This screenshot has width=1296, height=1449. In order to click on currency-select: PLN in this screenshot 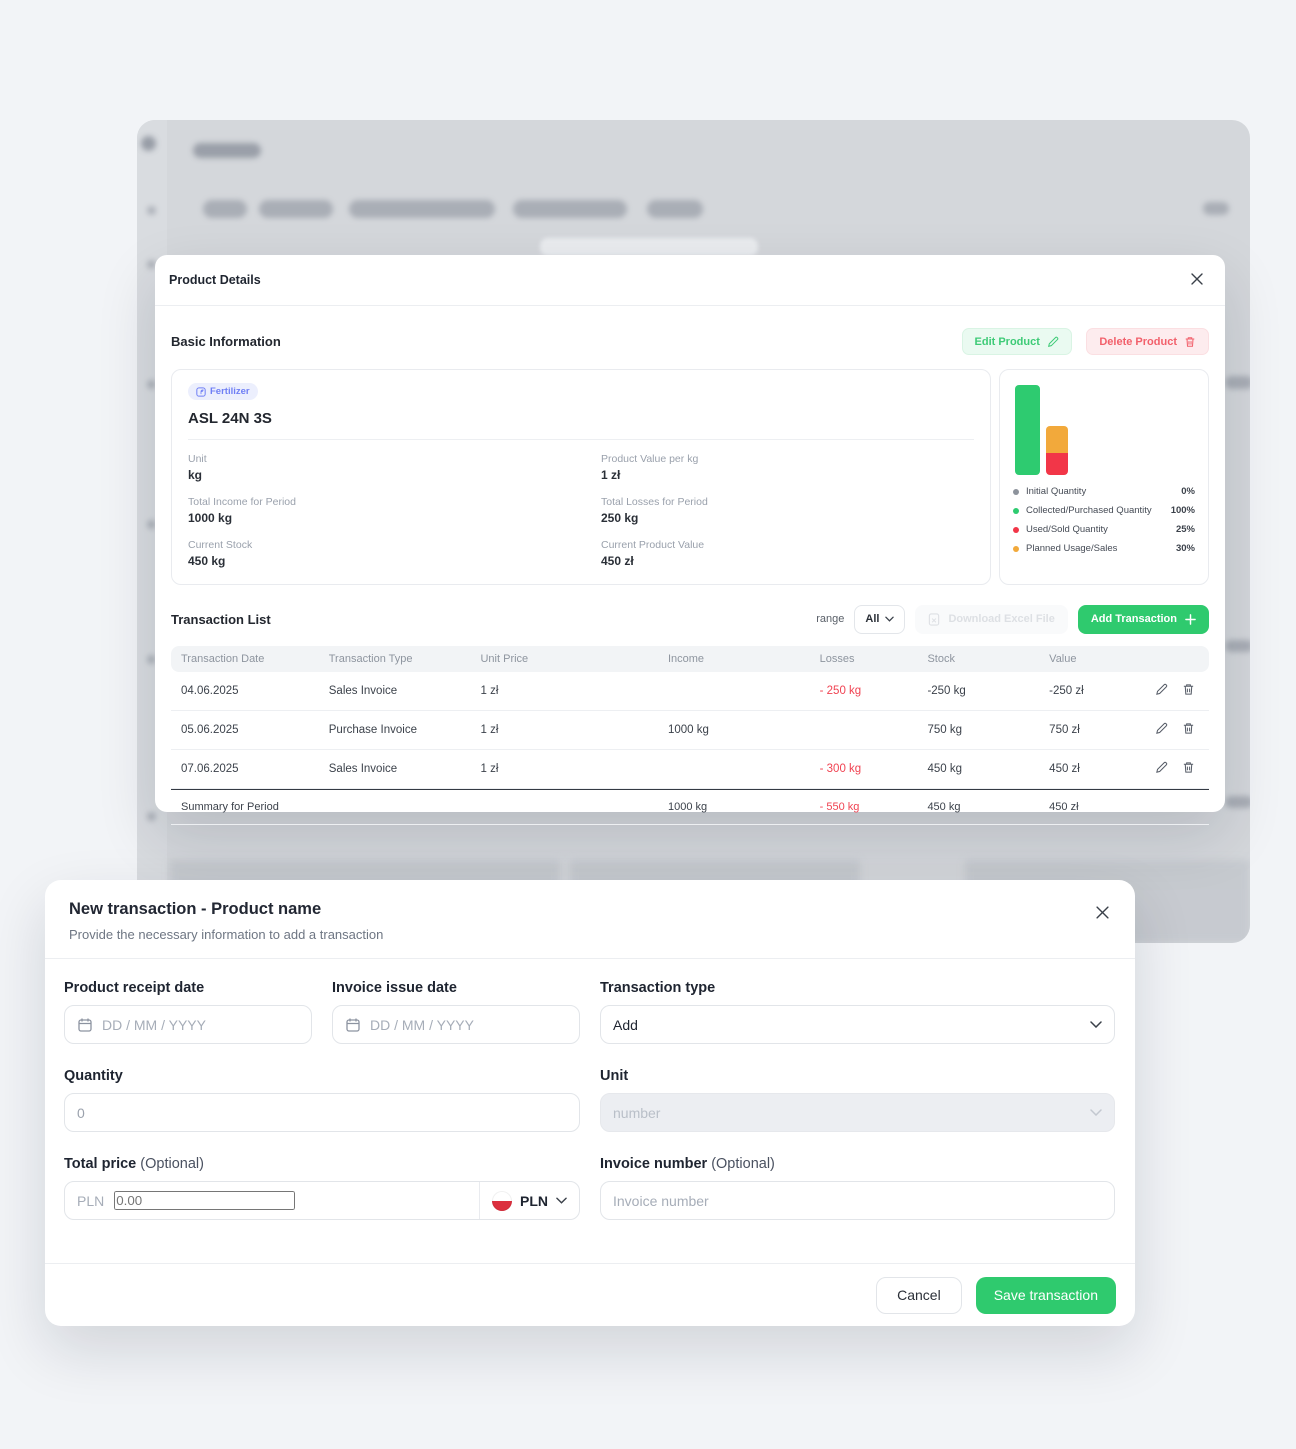, I will do `click(529, 1200)`.